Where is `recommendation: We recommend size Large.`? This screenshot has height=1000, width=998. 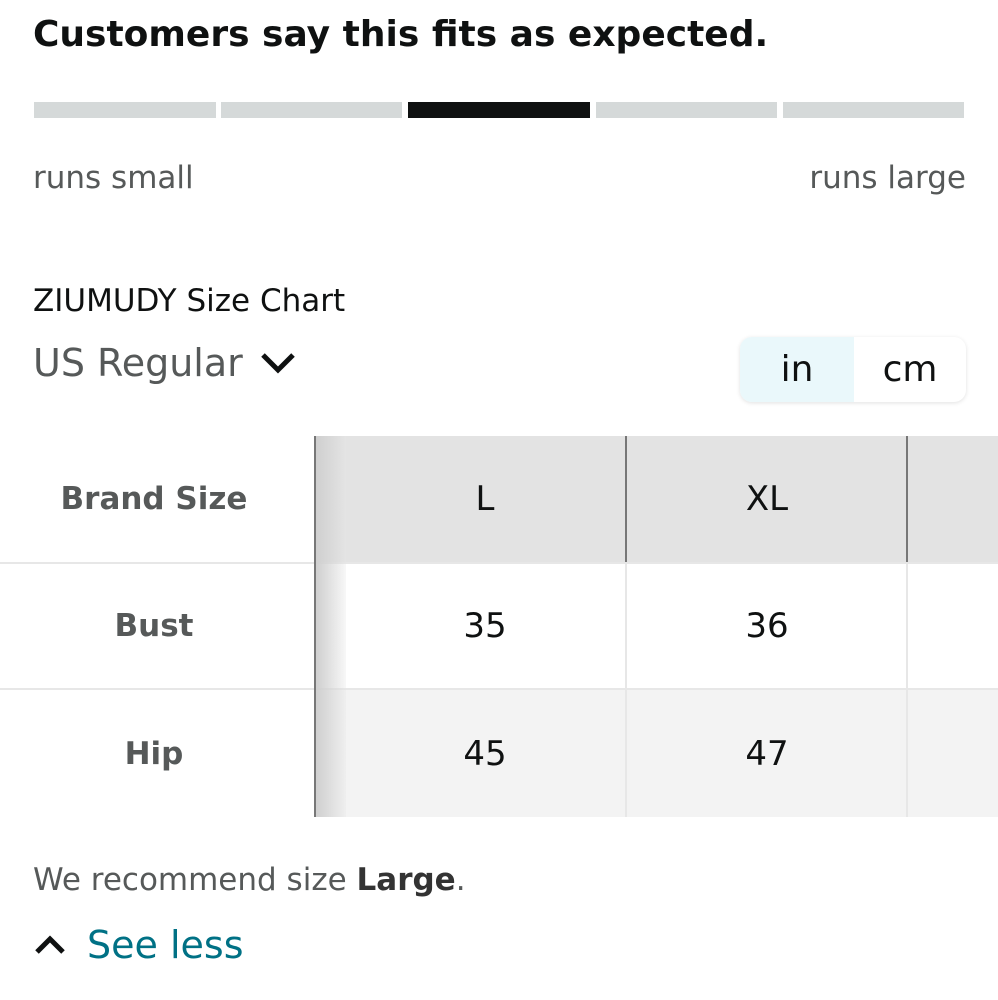
recommendation: We recommend size Large. is located at coordinates (249, 880).